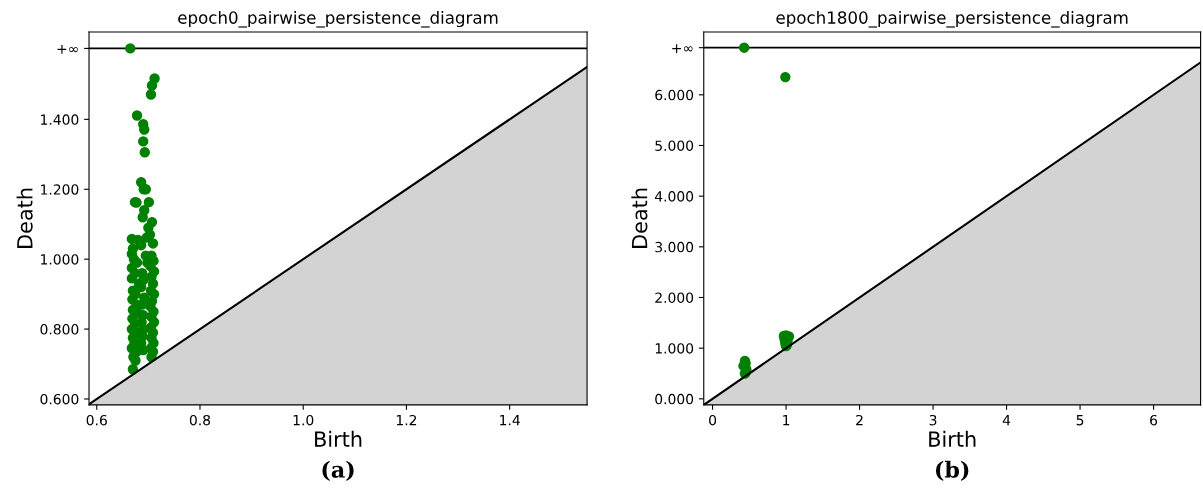 This screenshot has width=1203, height=492. Describe the element at coordinates (60, 189) in the screenshot. I see `y-tick-label: 1.200` at that location.